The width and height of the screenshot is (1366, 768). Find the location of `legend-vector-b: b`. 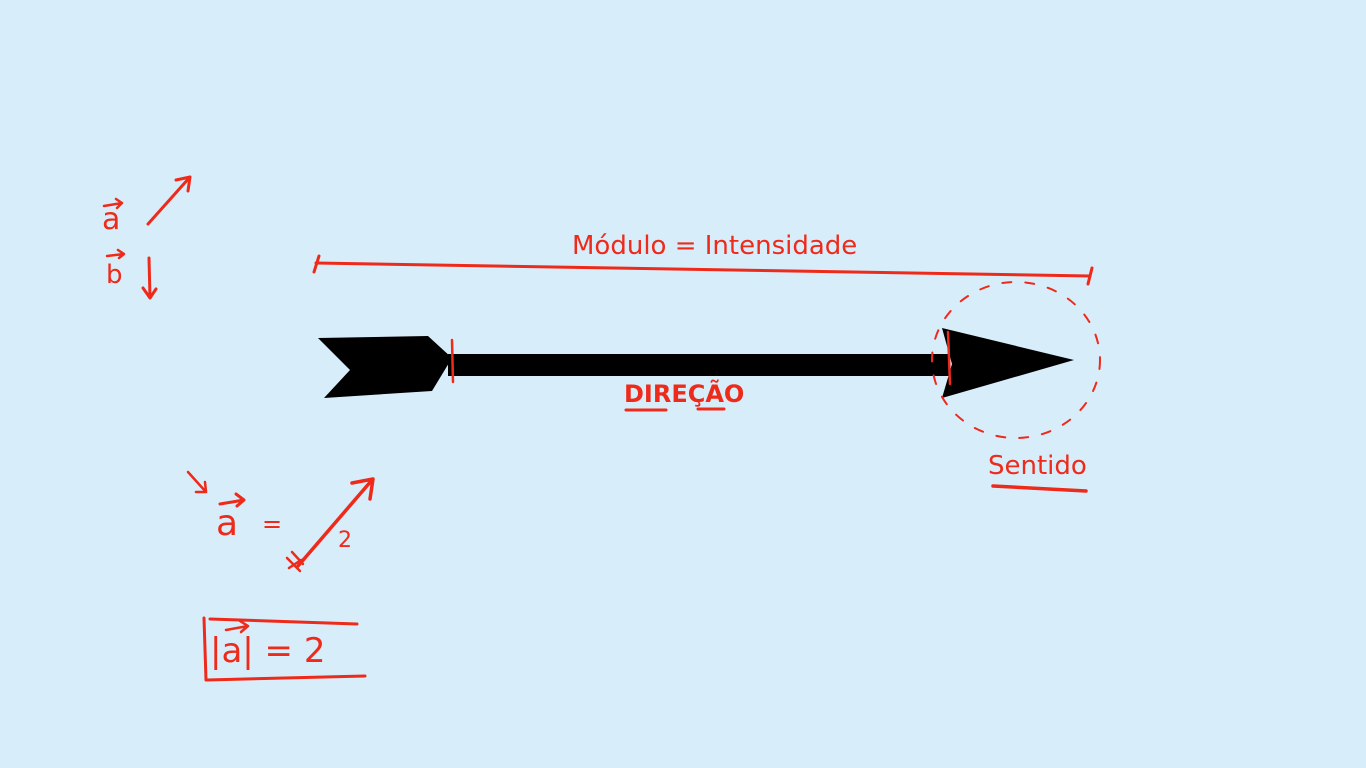

legend-vector-b: b is located at coordinates (131, 274).